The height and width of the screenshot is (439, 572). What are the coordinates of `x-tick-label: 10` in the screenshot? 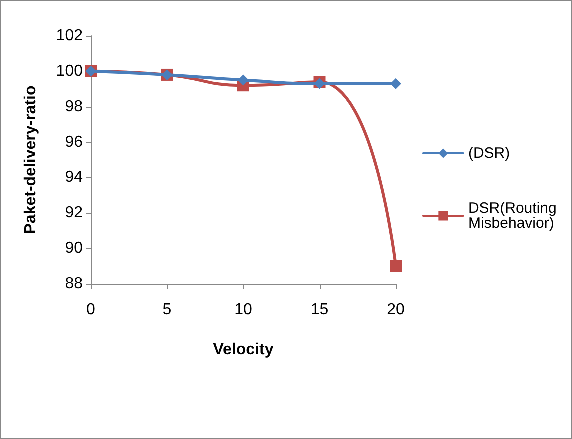 It's located at (243, 310).